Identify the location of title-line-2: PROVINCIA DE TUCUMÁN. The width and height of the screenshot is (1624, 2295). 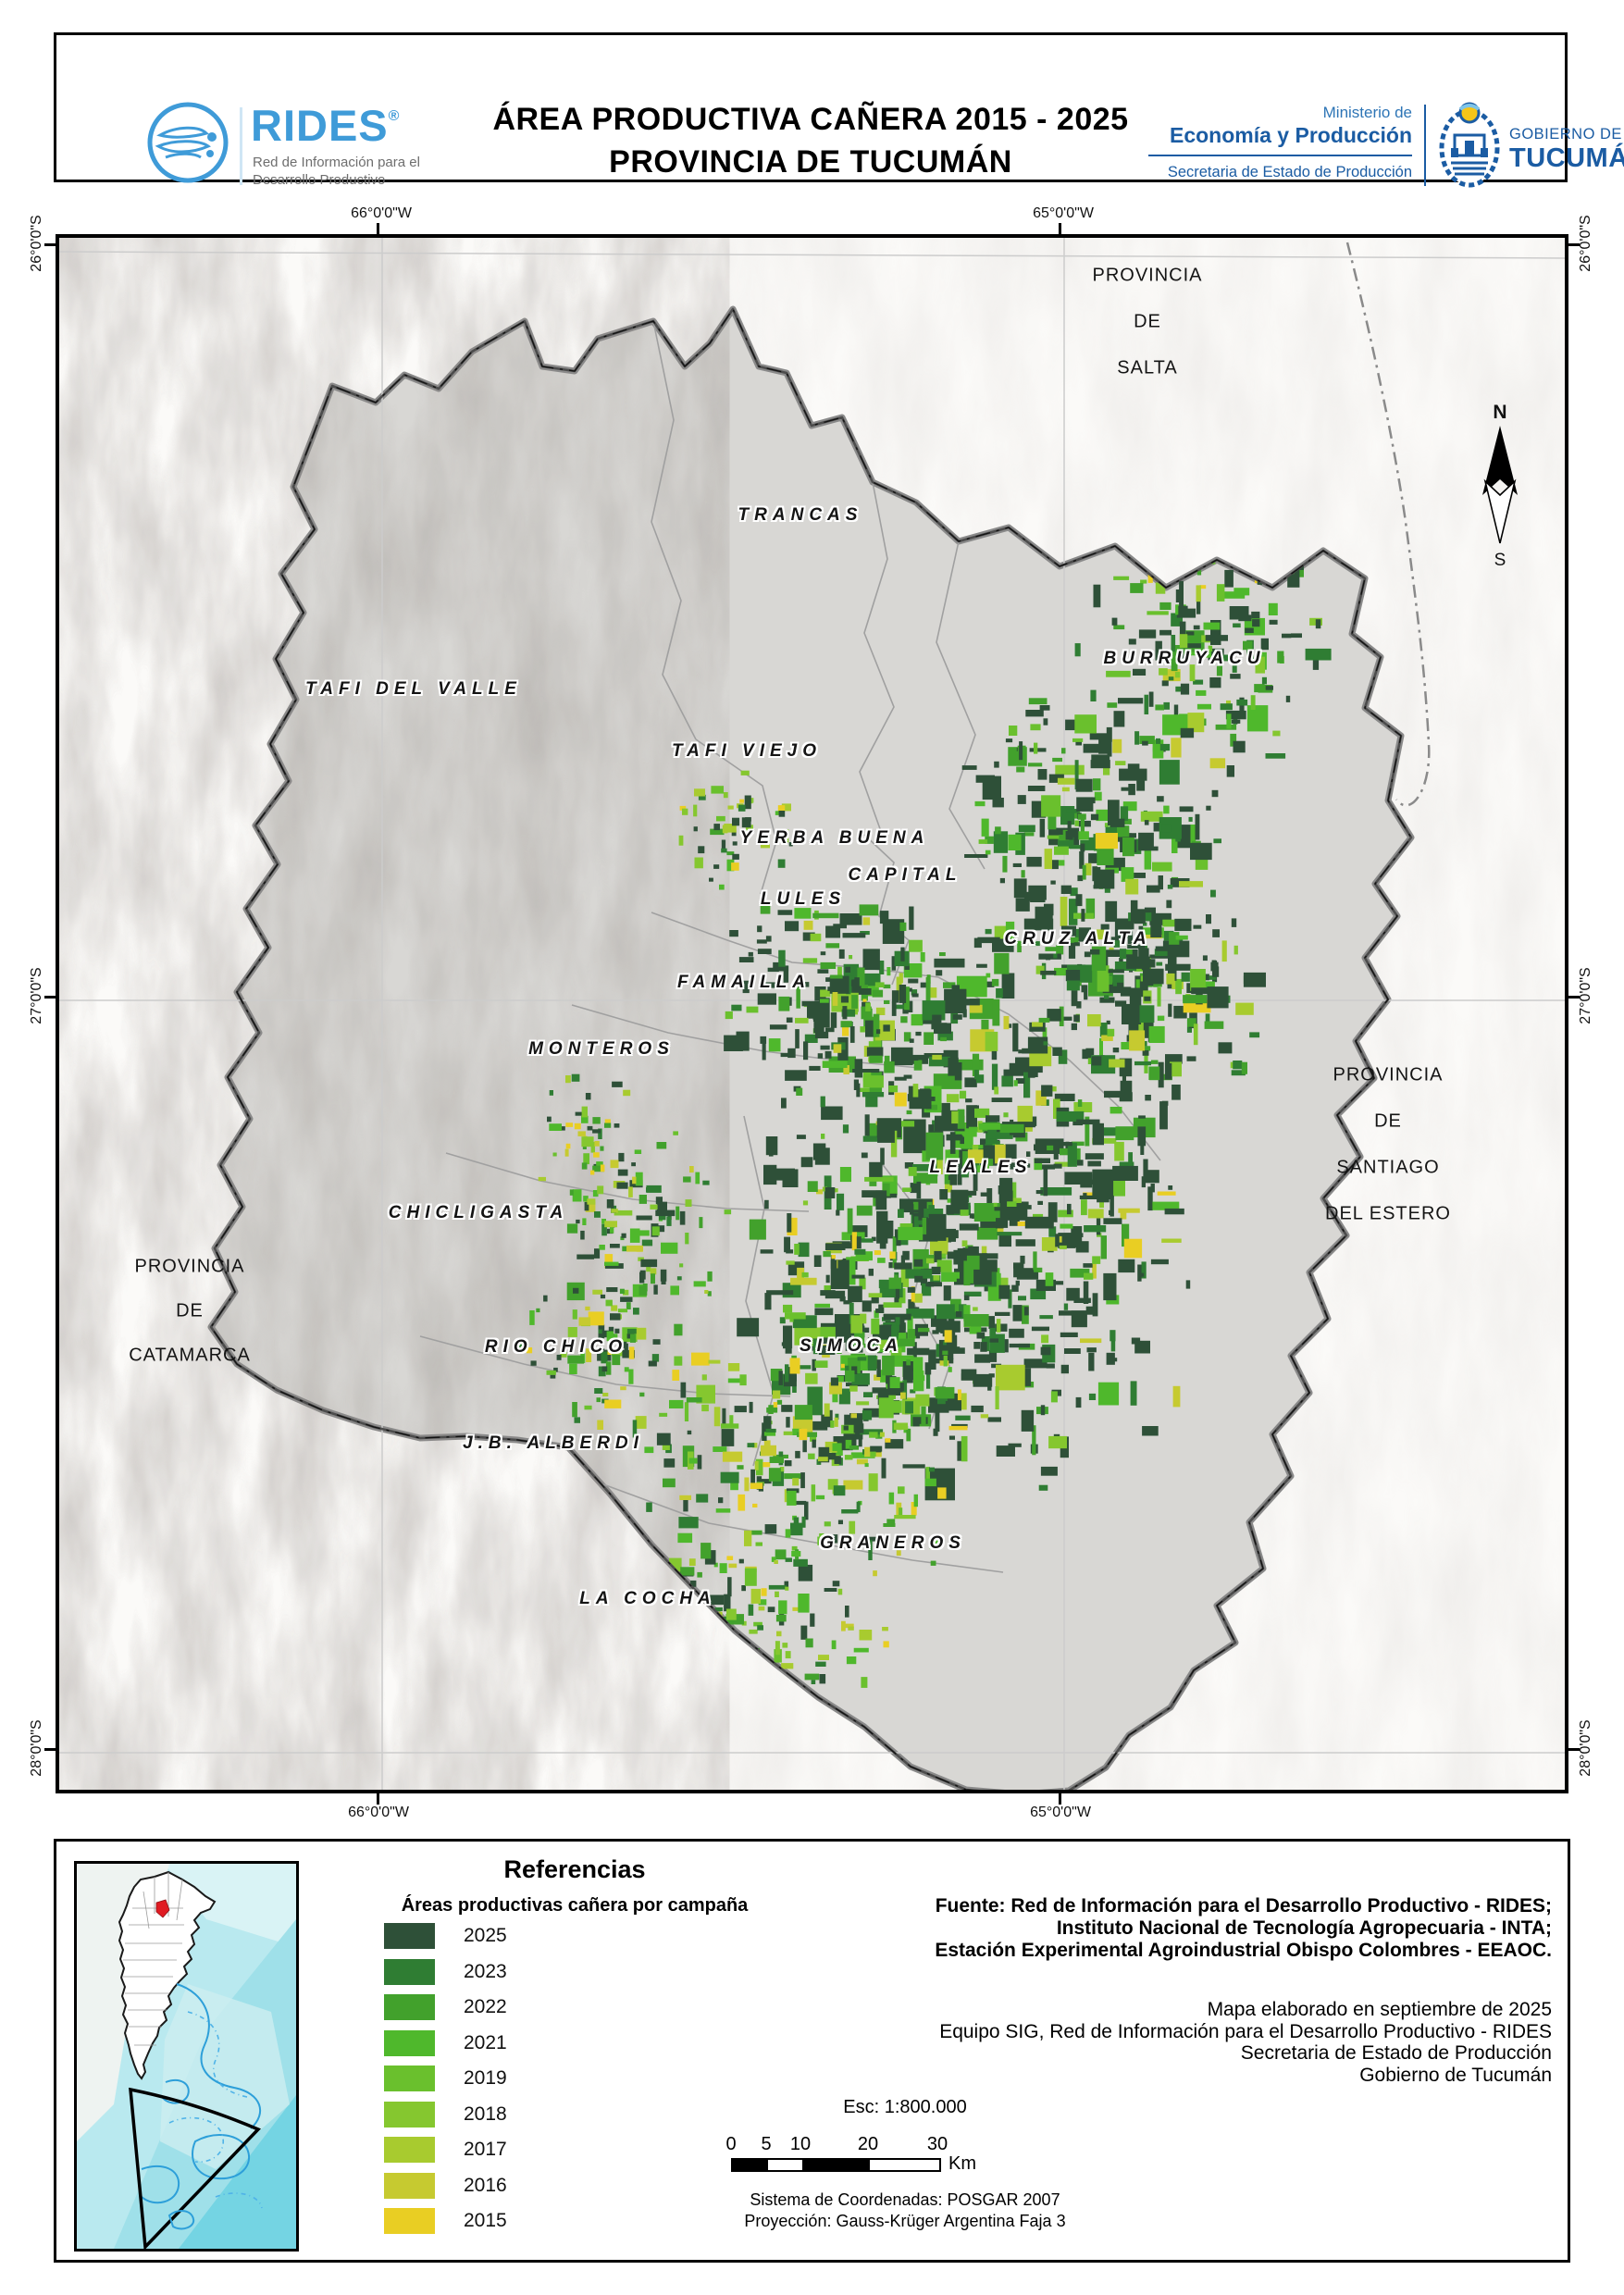
(810, 162).